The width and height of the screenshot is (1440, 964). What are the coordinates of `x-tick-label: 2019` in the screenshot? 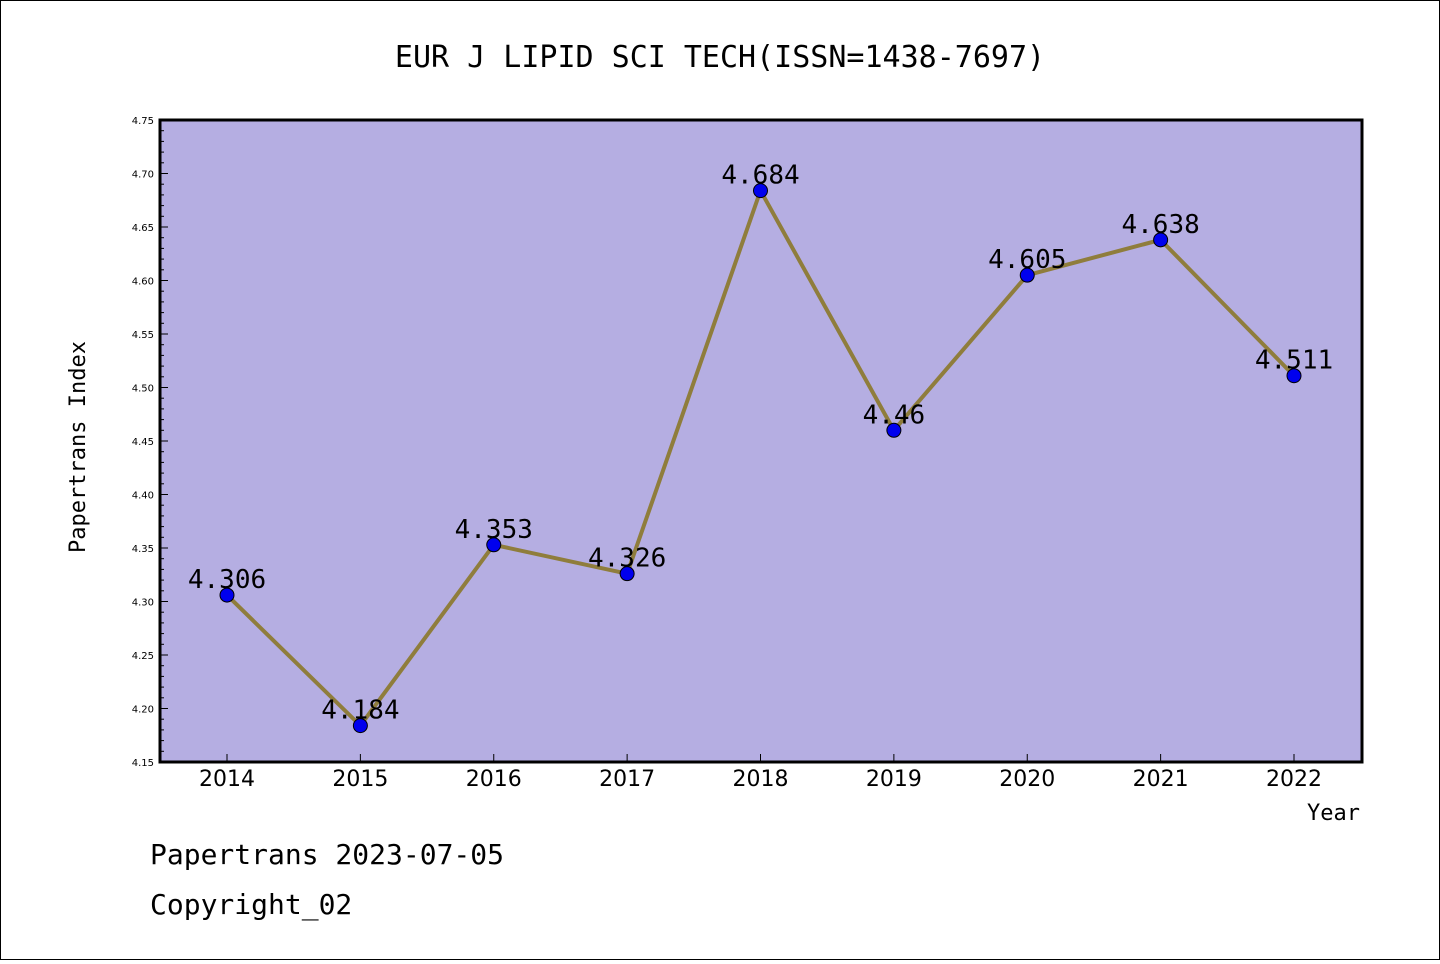 It's located at (894, 779).